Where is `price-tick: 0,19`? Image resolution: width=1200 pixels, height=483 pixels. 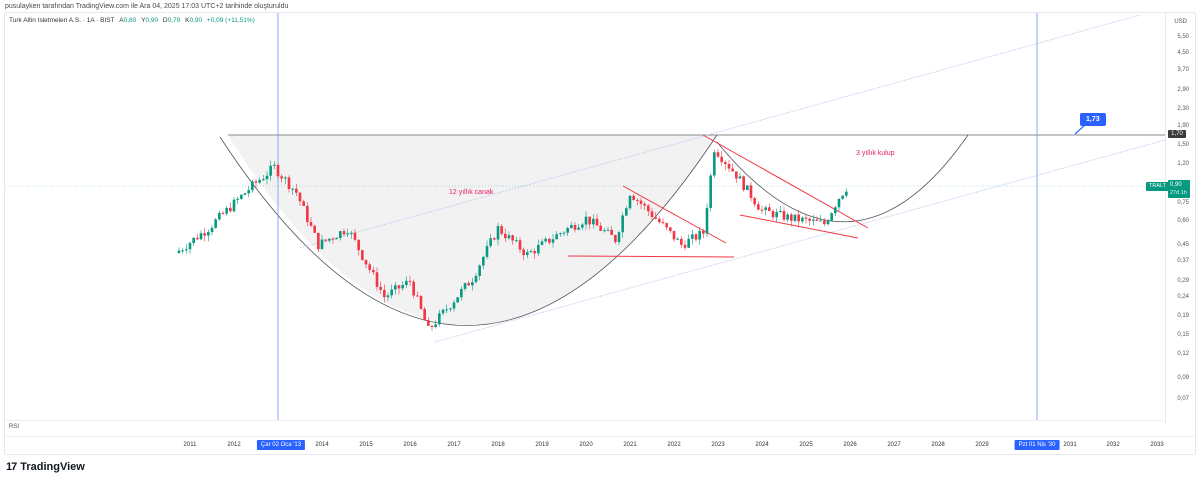 price-tick: 0,19 is located at coordinates (1183, 316).